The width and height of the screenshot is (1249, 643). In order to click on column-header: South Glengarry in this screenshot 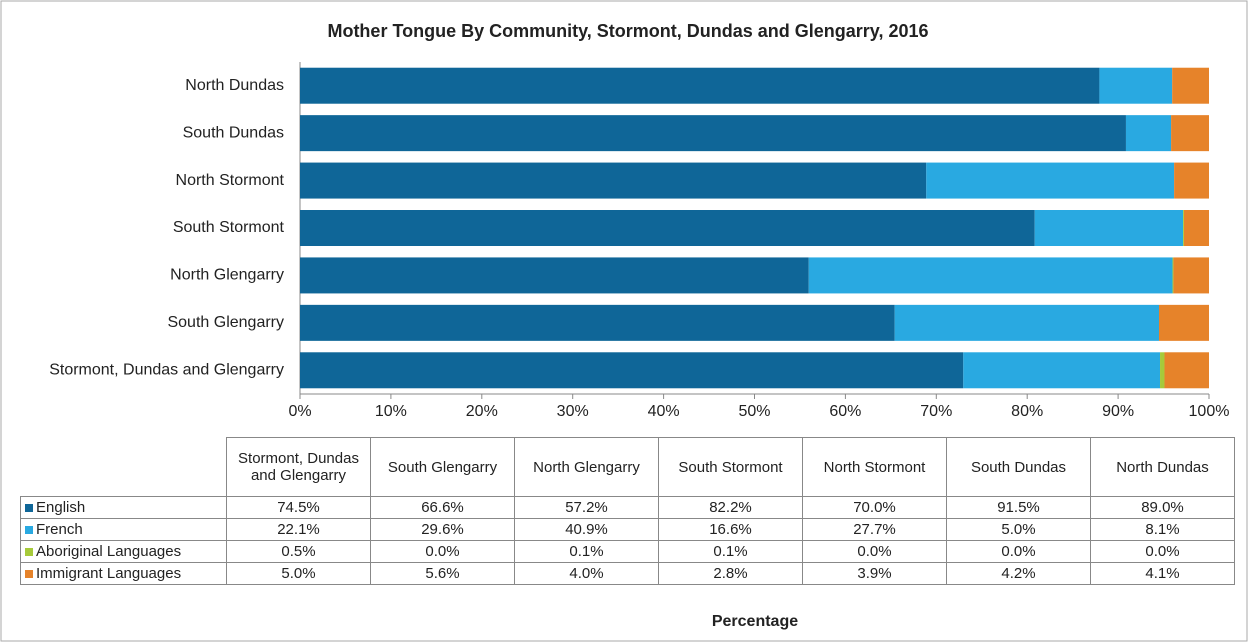, I will do `click(442, 467)`.